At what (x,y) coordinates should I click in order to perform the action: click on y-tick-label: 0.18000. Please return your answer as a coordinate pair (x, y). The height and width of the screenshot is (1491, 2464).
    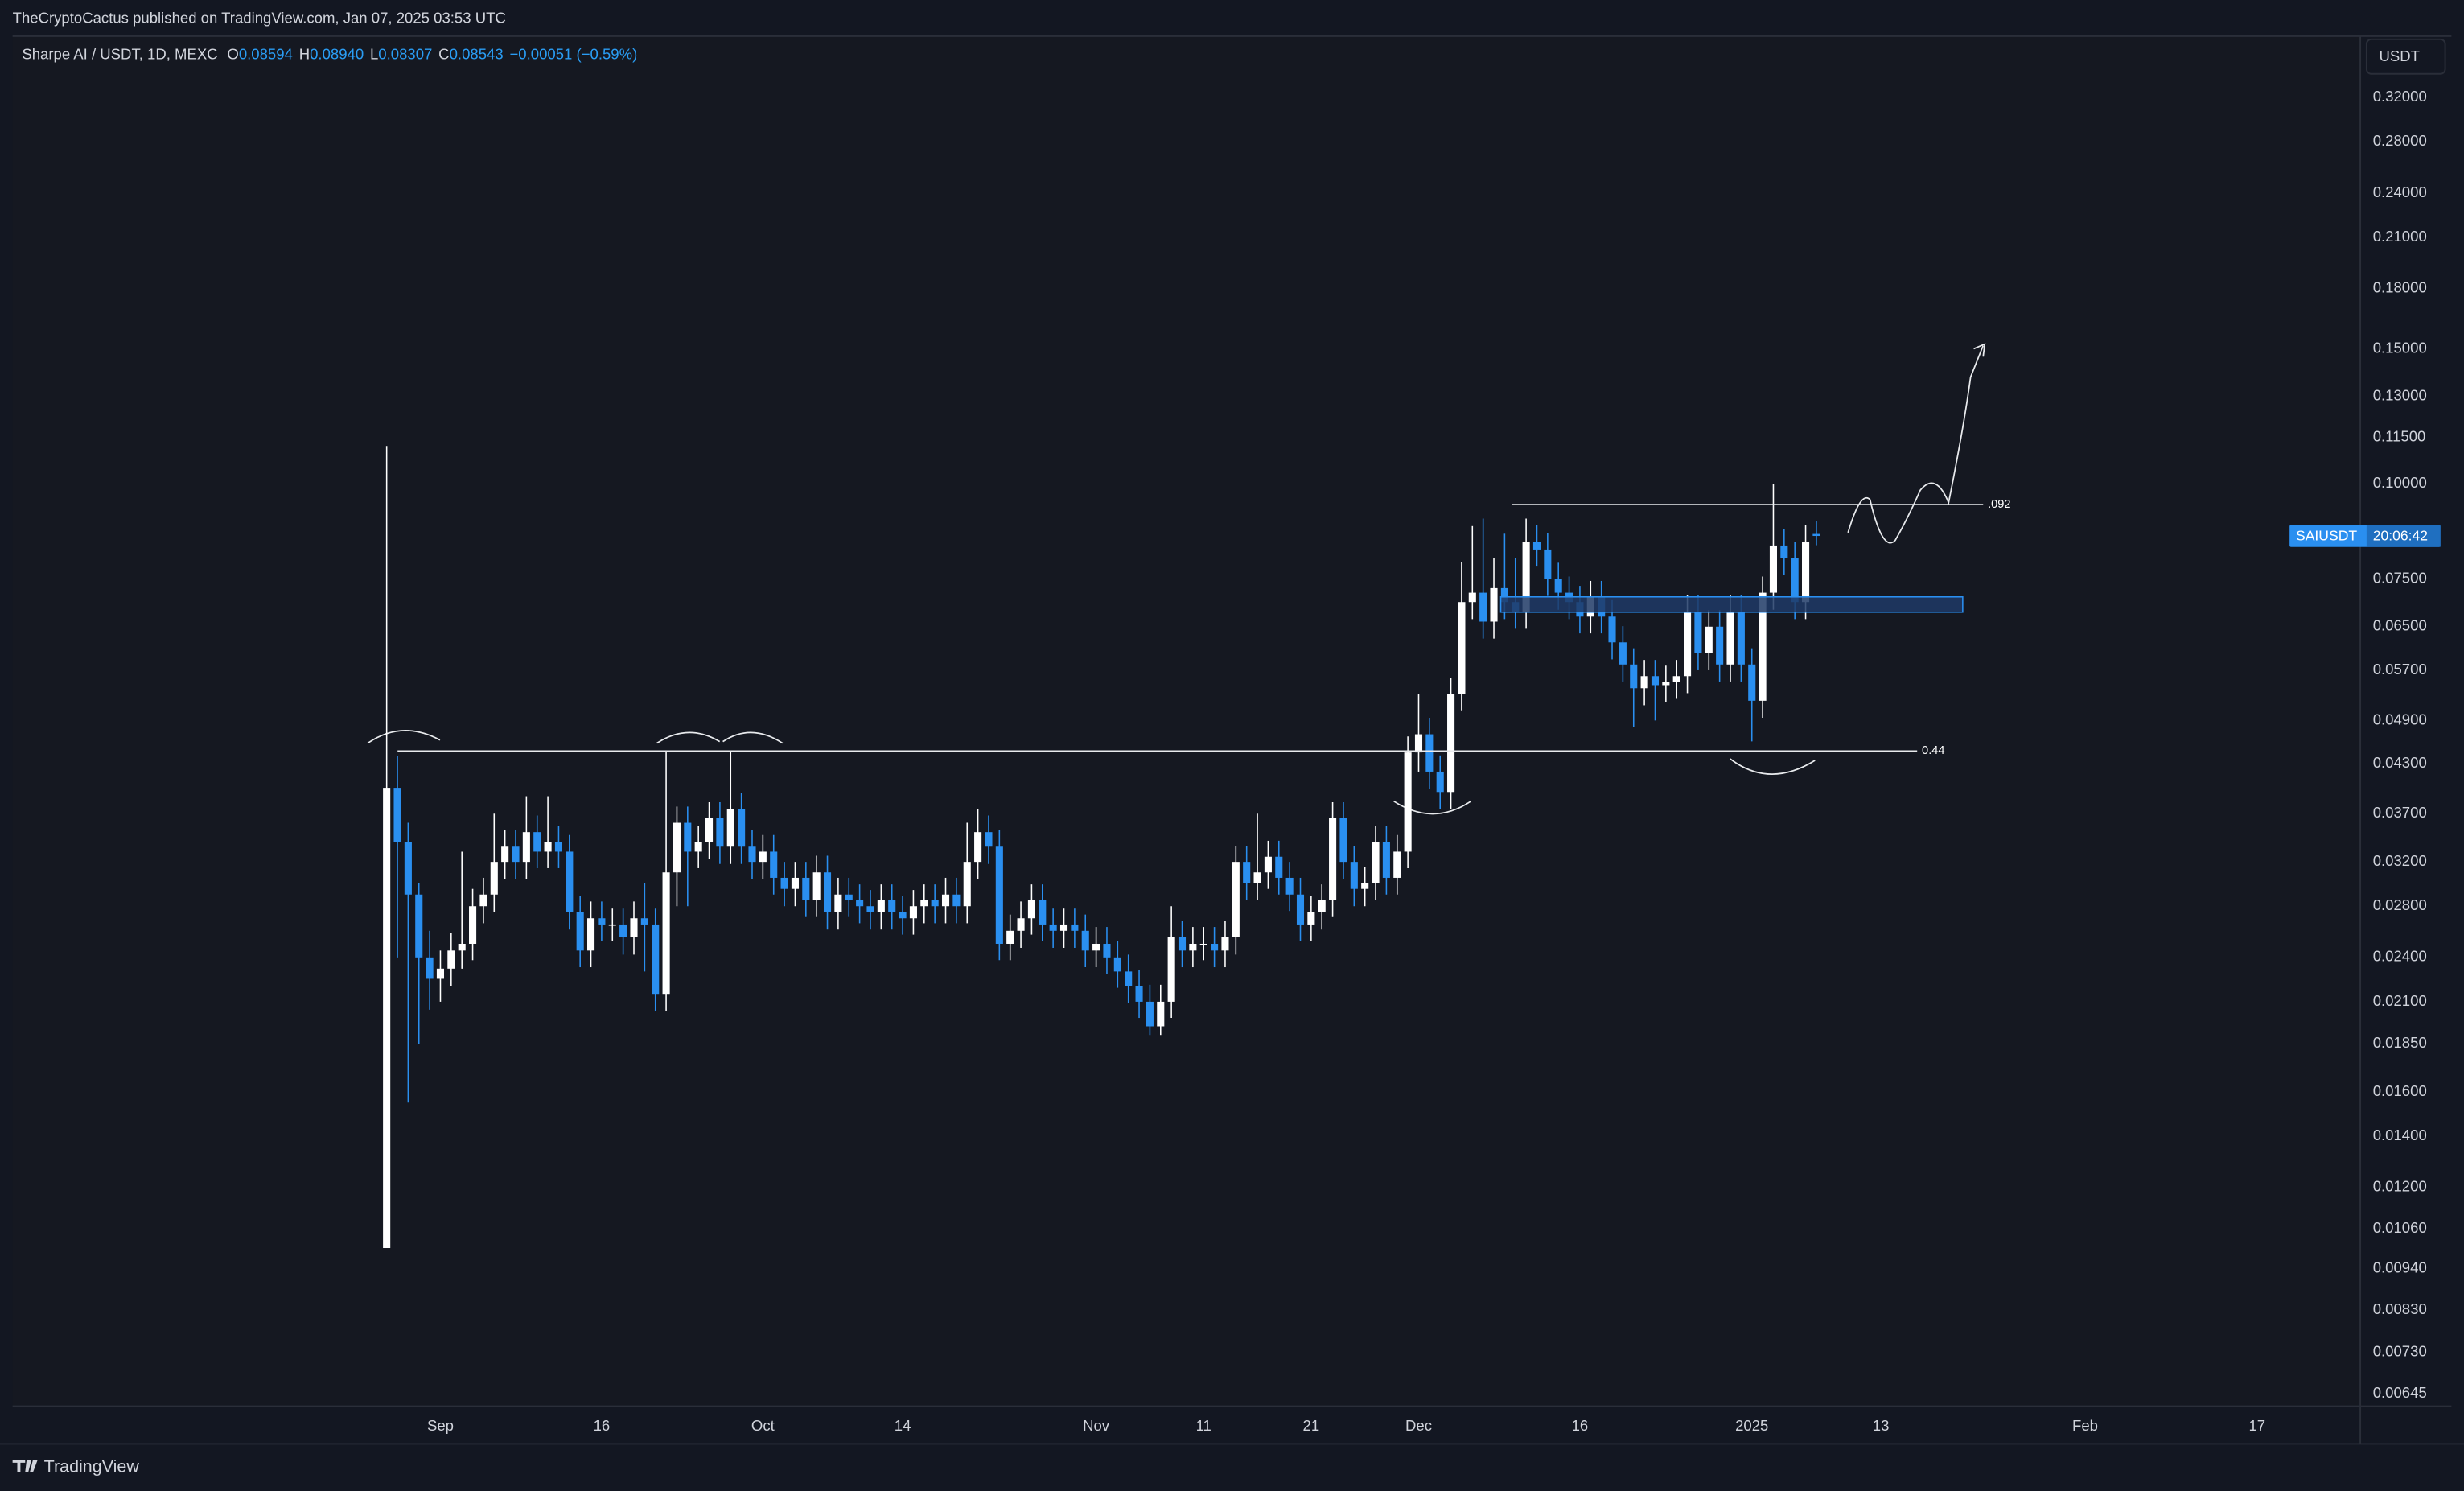
    Looking at the image, I should click on (2400, 287).